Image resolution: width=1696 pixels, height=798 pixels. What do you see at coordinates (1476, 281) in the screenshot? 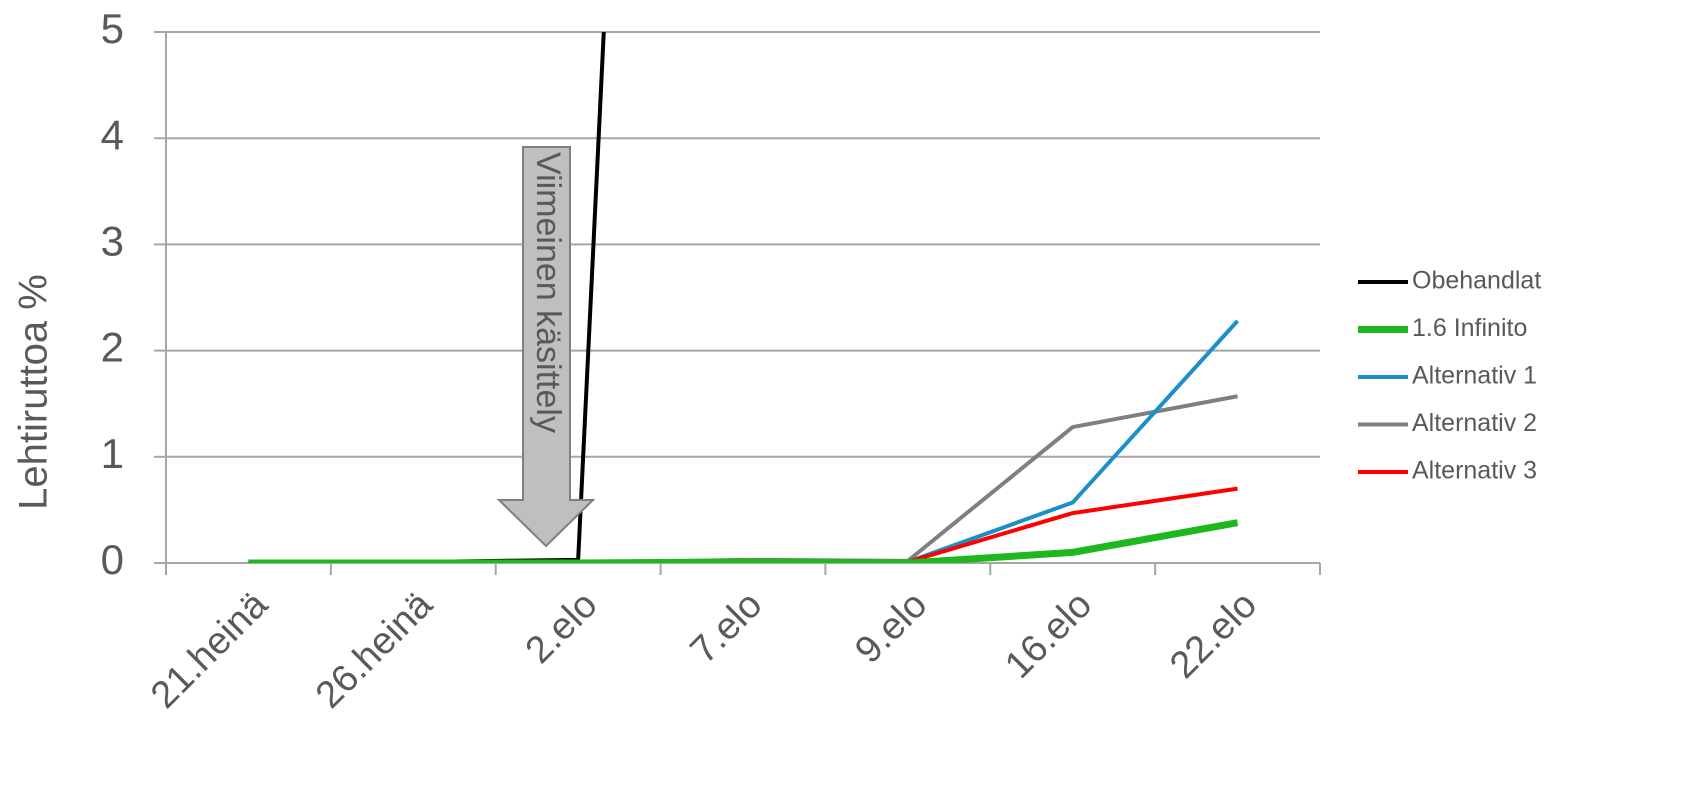
I see `legend-label: Obehandlat` at bounding box center [1476, 281].